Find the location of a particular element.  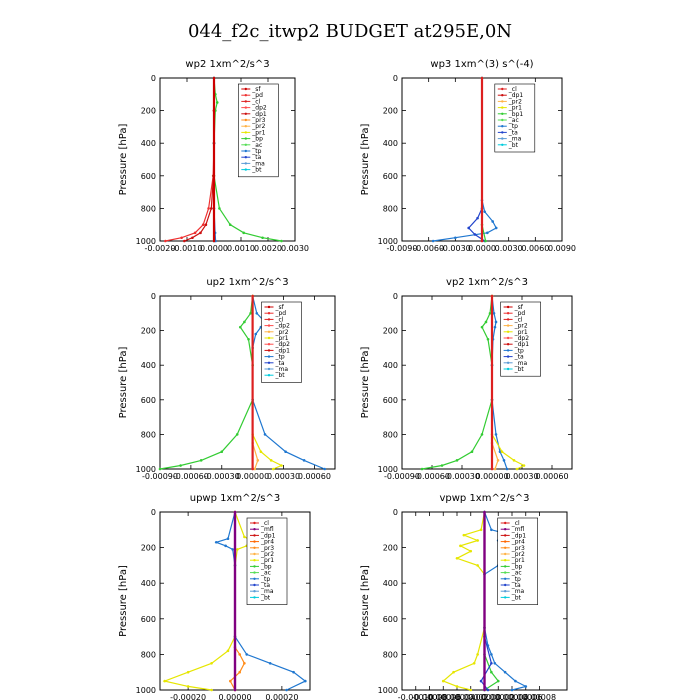

legend-entry: _mfl is located at coordinates (518, 529).